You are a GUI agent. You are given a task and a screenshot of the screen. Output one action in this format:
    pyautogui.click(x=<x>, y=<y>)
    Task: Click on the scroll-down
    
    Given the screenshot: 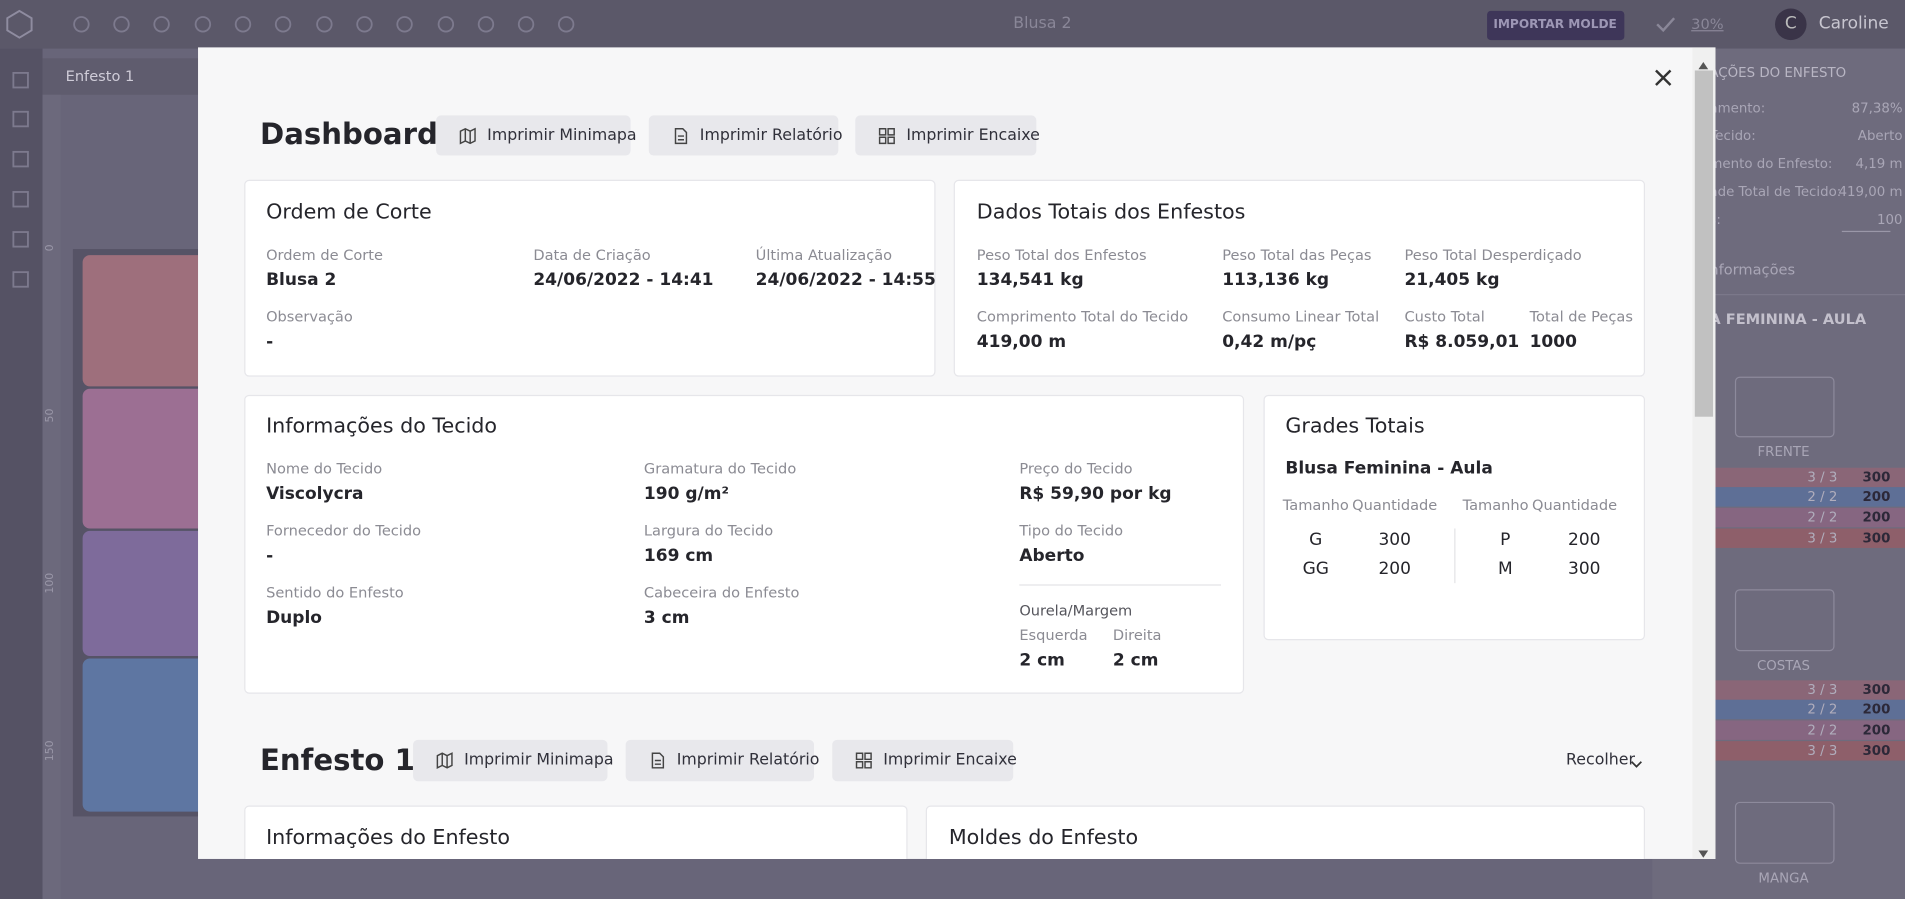 What is the action you would take?
    pyautogui.click(x=1703, y=849)
    